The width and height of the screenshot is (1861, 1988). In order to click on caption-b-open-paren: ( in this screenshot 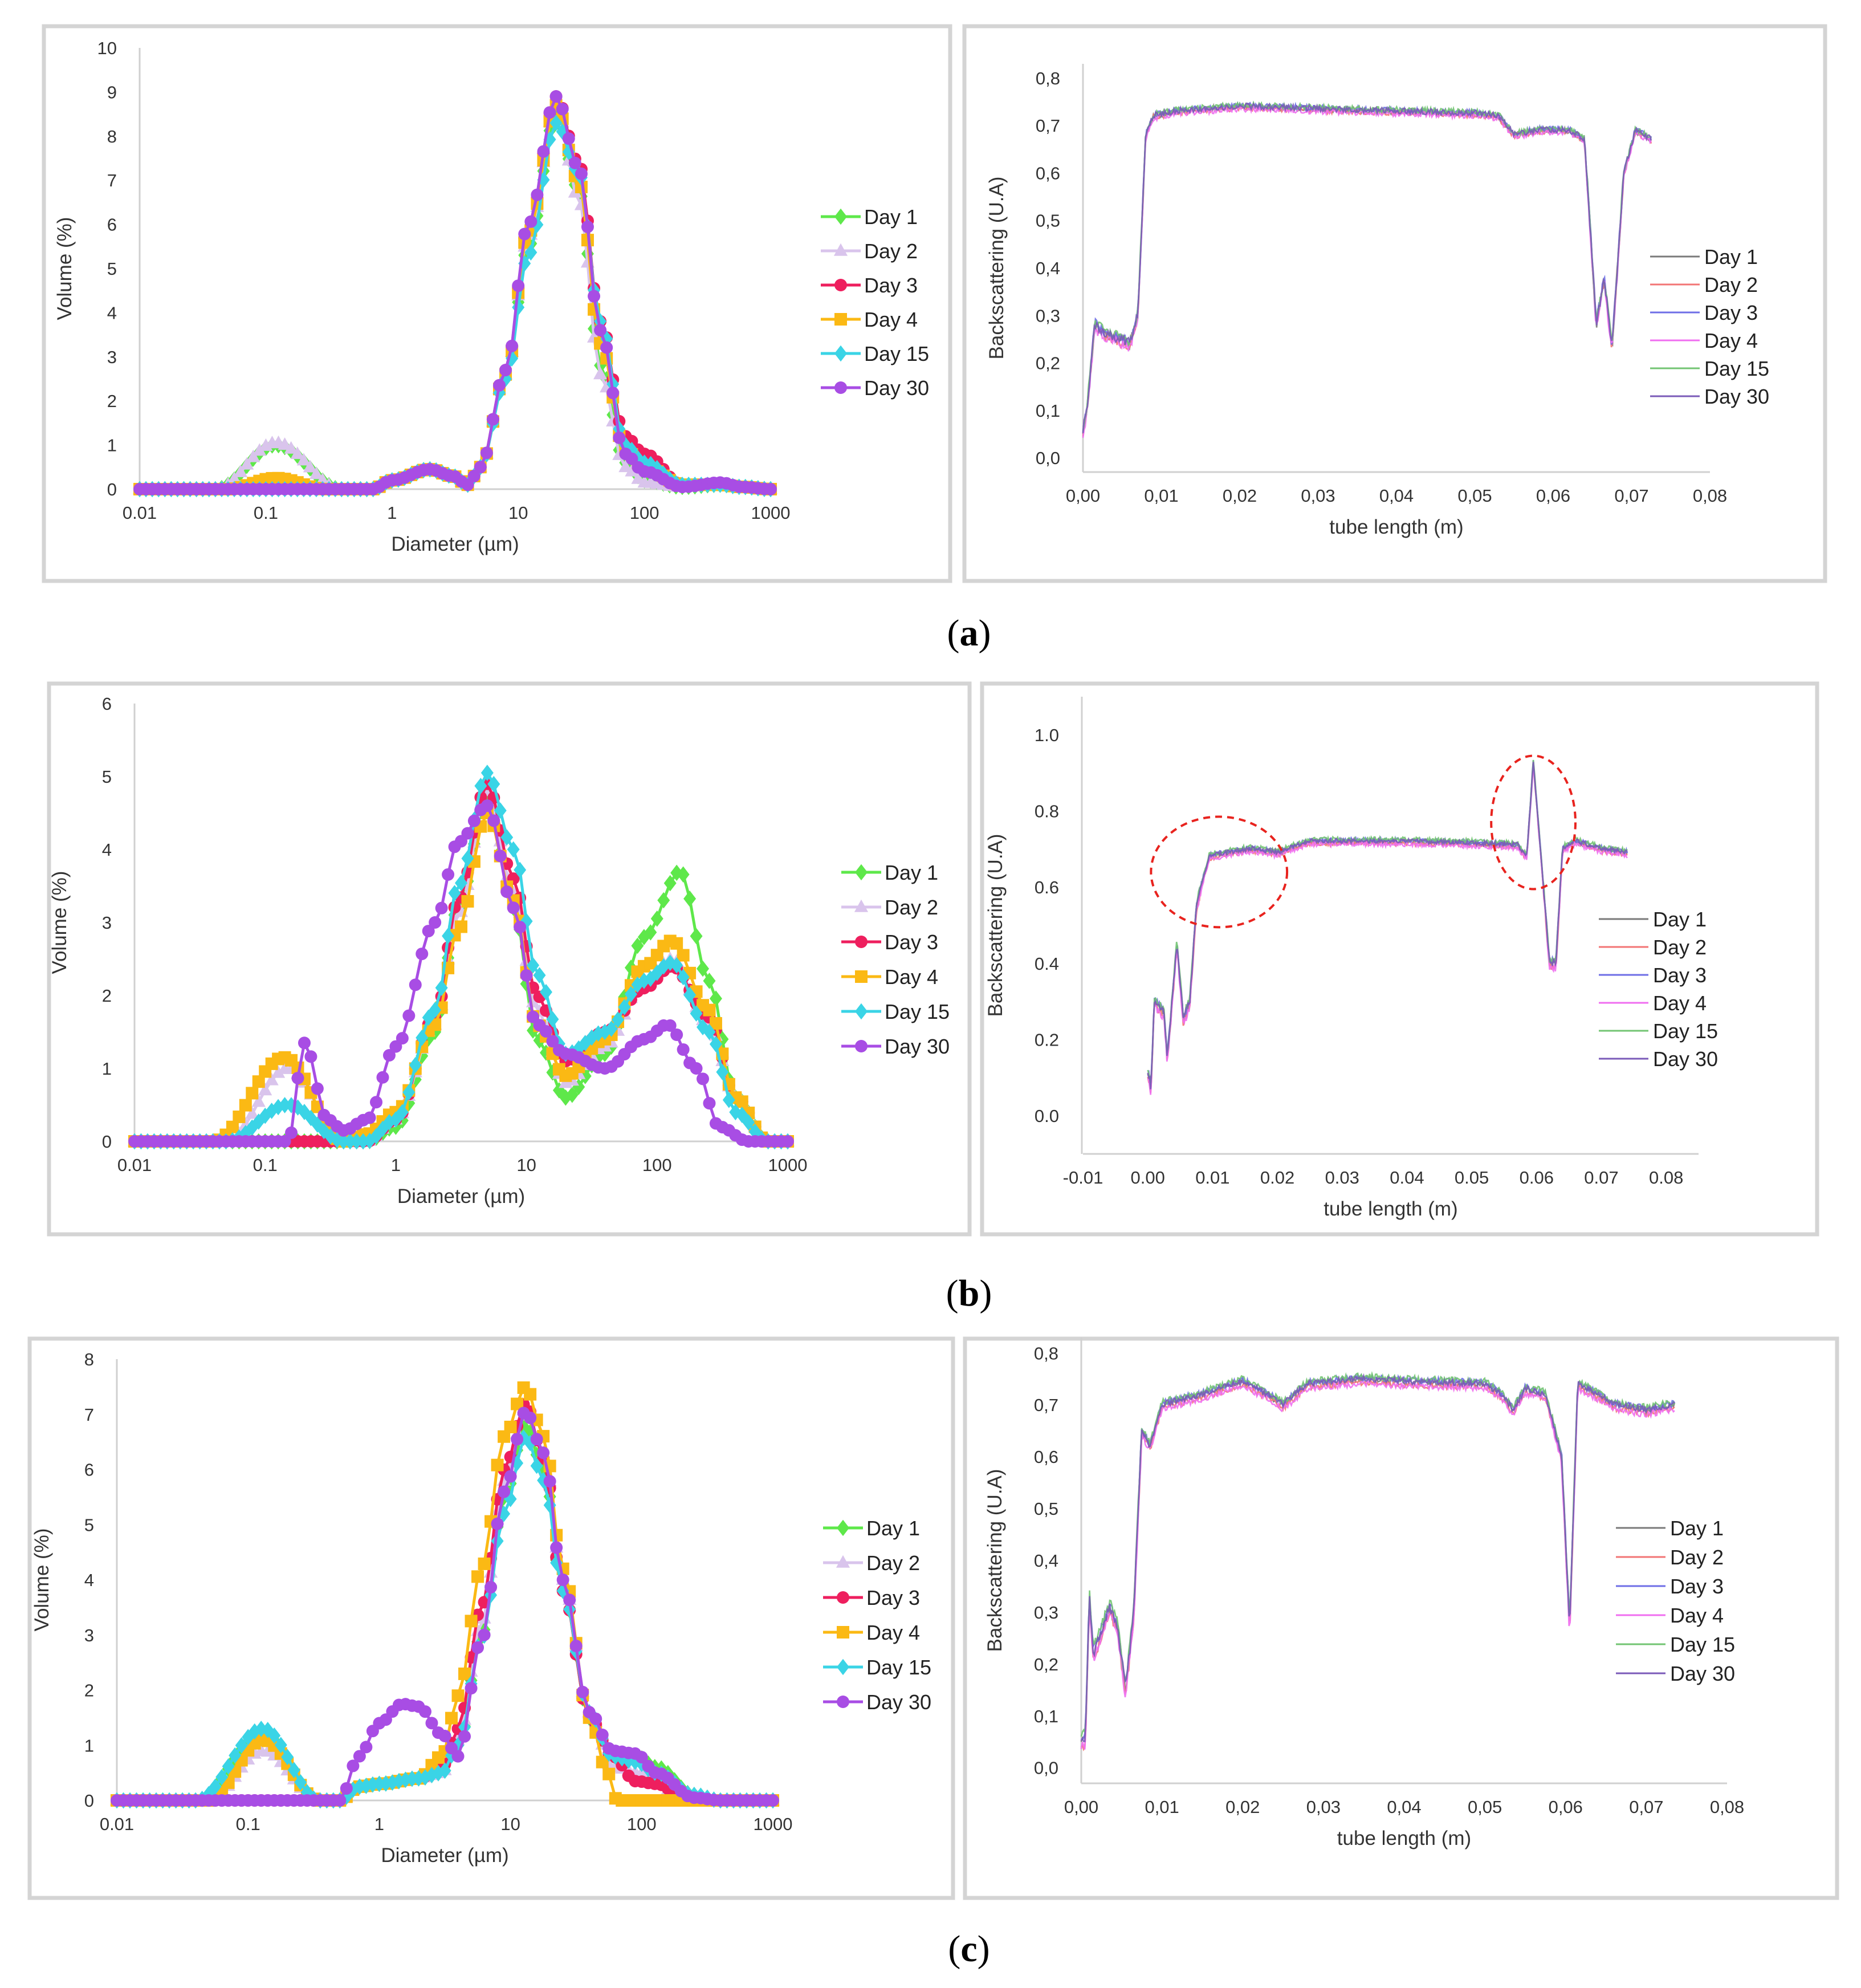, I will do `click(952, 1293)`.